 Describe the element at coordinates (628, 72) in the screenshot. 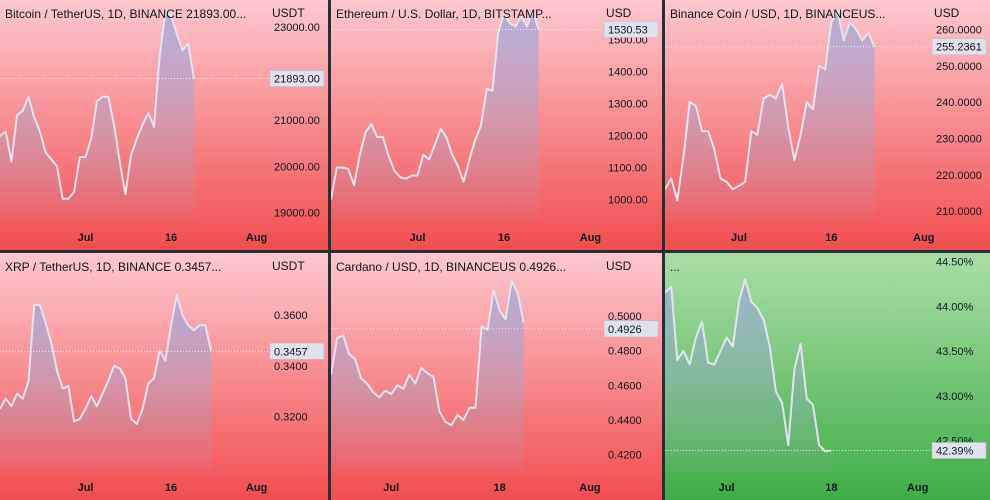

I see `y-tick-label: 1400.00` at that location.